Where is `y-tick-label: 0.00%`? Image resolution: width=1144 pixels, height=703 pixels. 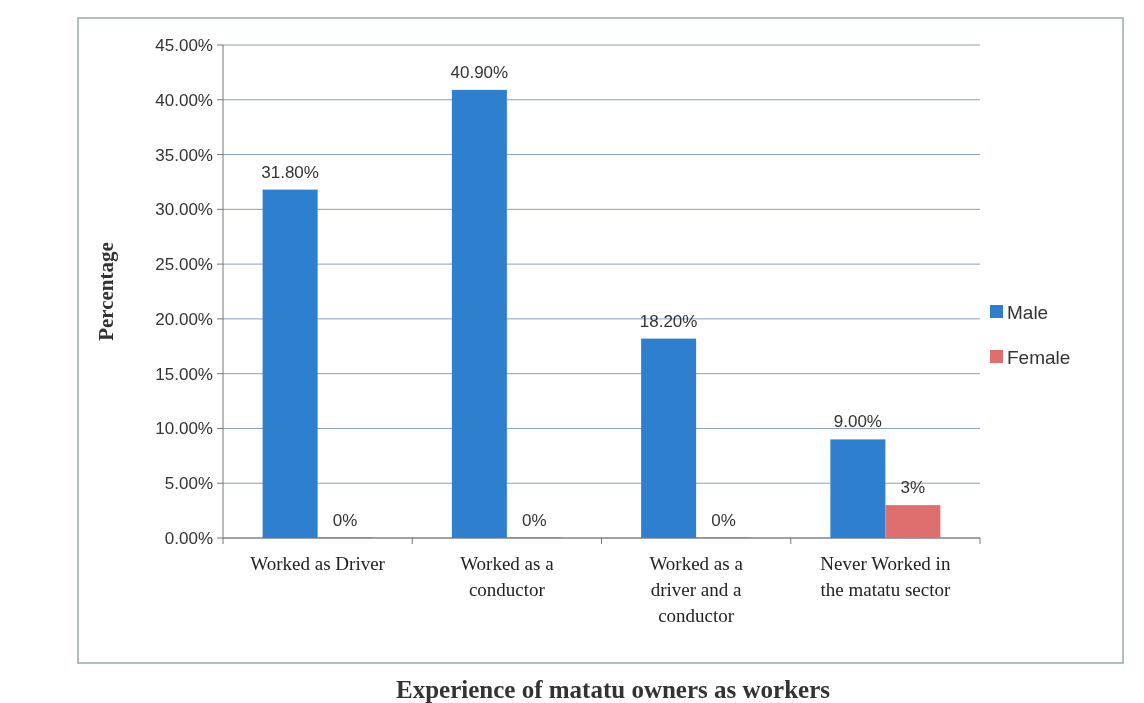 y-tick-label: 0.00% is located at coordinates (188, 538).